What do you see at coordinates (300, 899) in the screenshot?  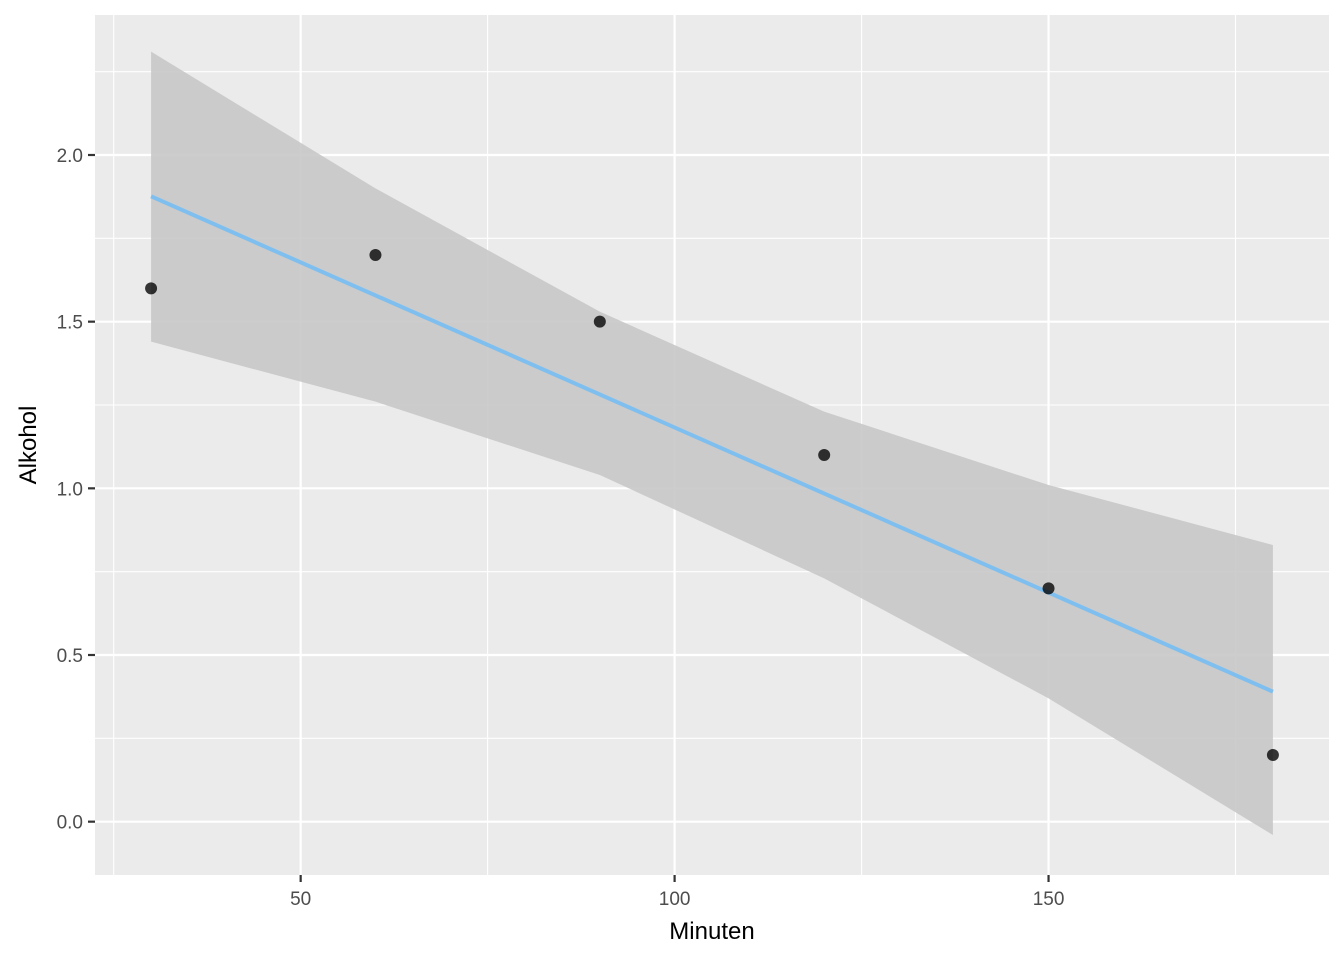 I see `x-tick-label: 50` at bounding box center [300, 899].